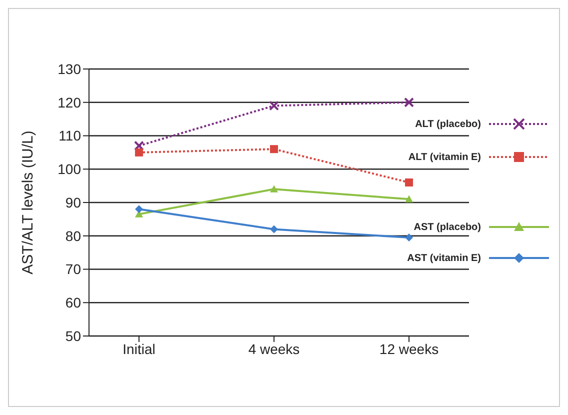 The width and height of the screenshot is (568, 415). What do you see at coordinates (409, 348) in the screenshot?
I see `x-tick-label: 12 weeks` at bounding box center [409, 348].